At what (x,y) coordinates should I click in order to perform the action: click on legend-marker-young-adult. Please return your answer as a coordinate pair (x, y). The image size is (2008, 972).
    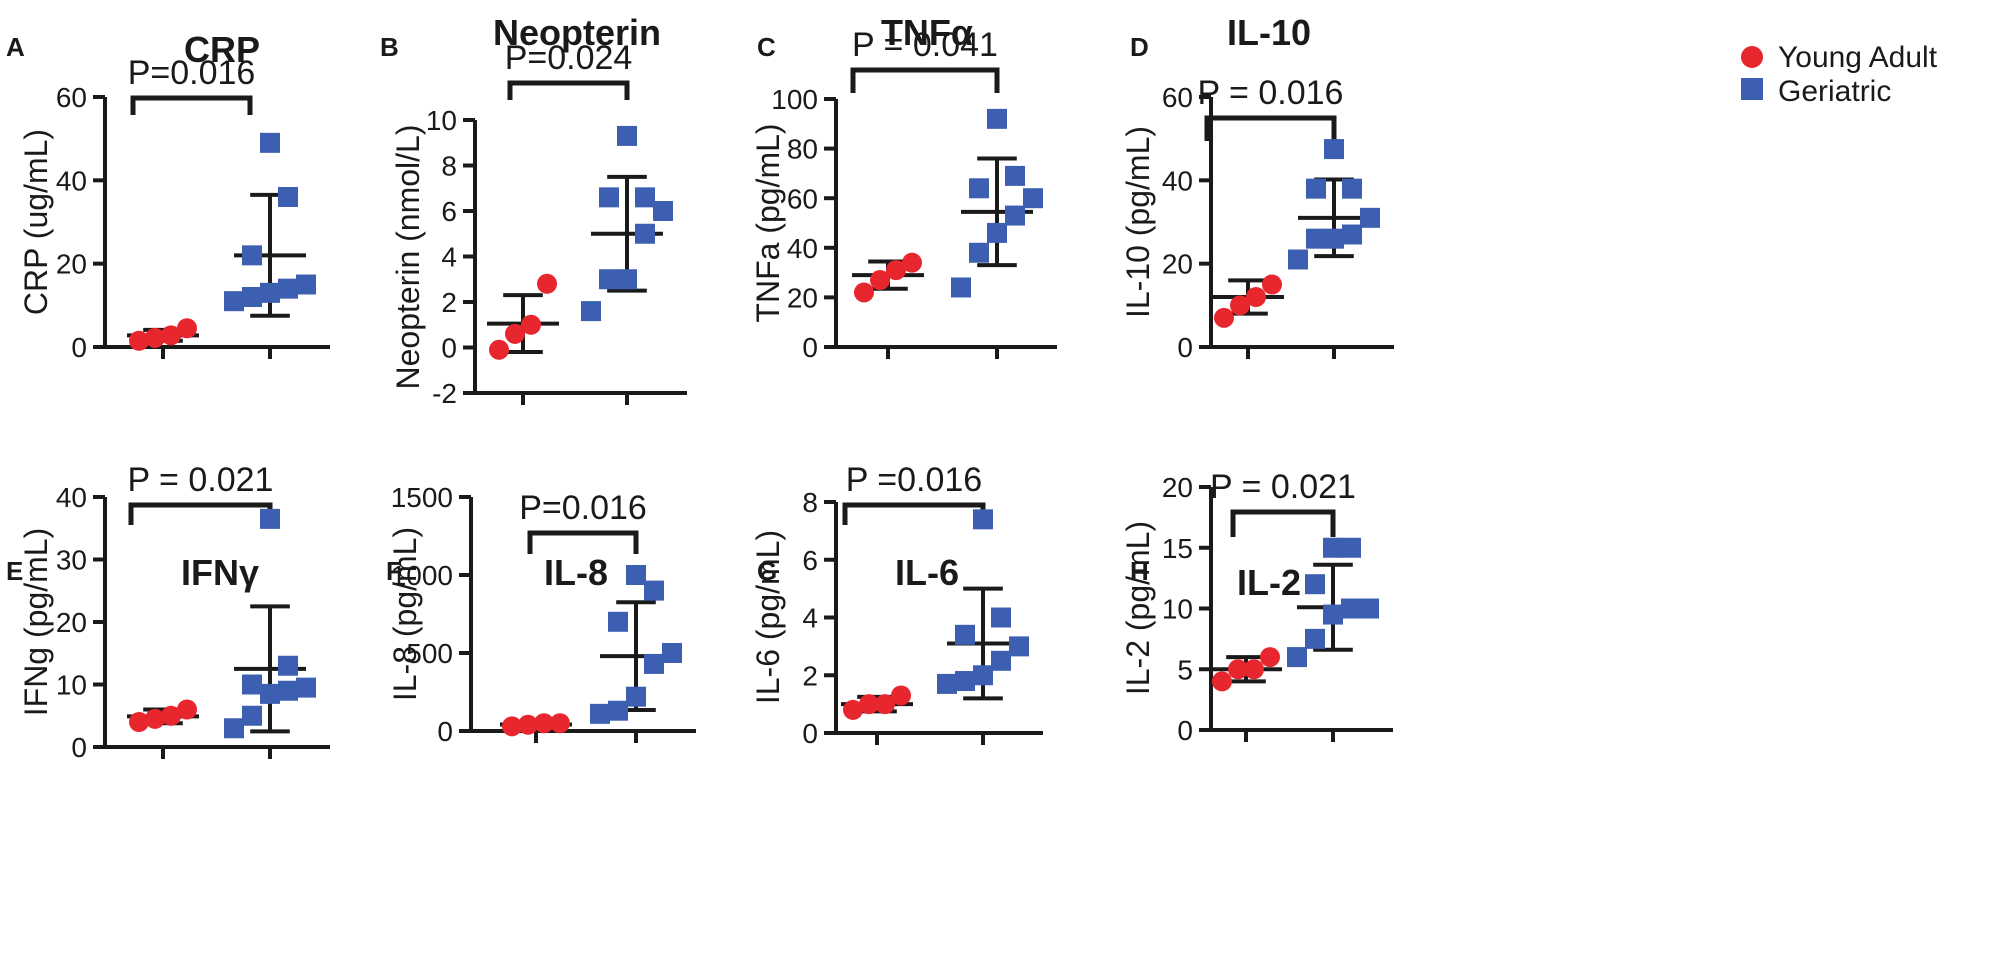
    Looking at the image, I should click on (1752, 57).